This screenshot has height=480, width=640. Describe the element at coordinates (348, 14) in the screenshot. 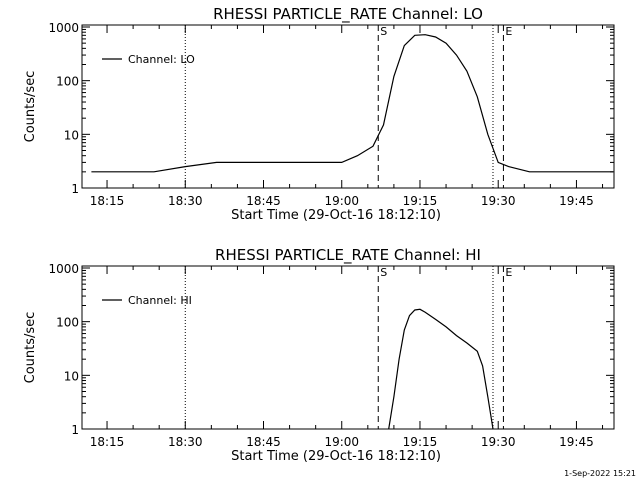

I see `chart-title: RHESSI PARTICLE_RATE Channel: LO` at that location.